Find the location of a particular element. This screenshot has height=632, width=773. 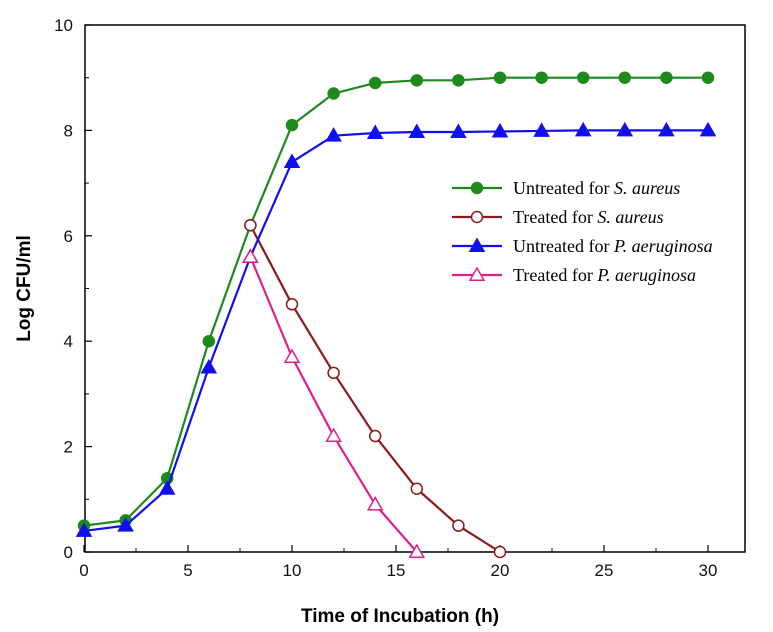

legend-item-2: Treated for S. aureus is located at coordinates (558, 217).